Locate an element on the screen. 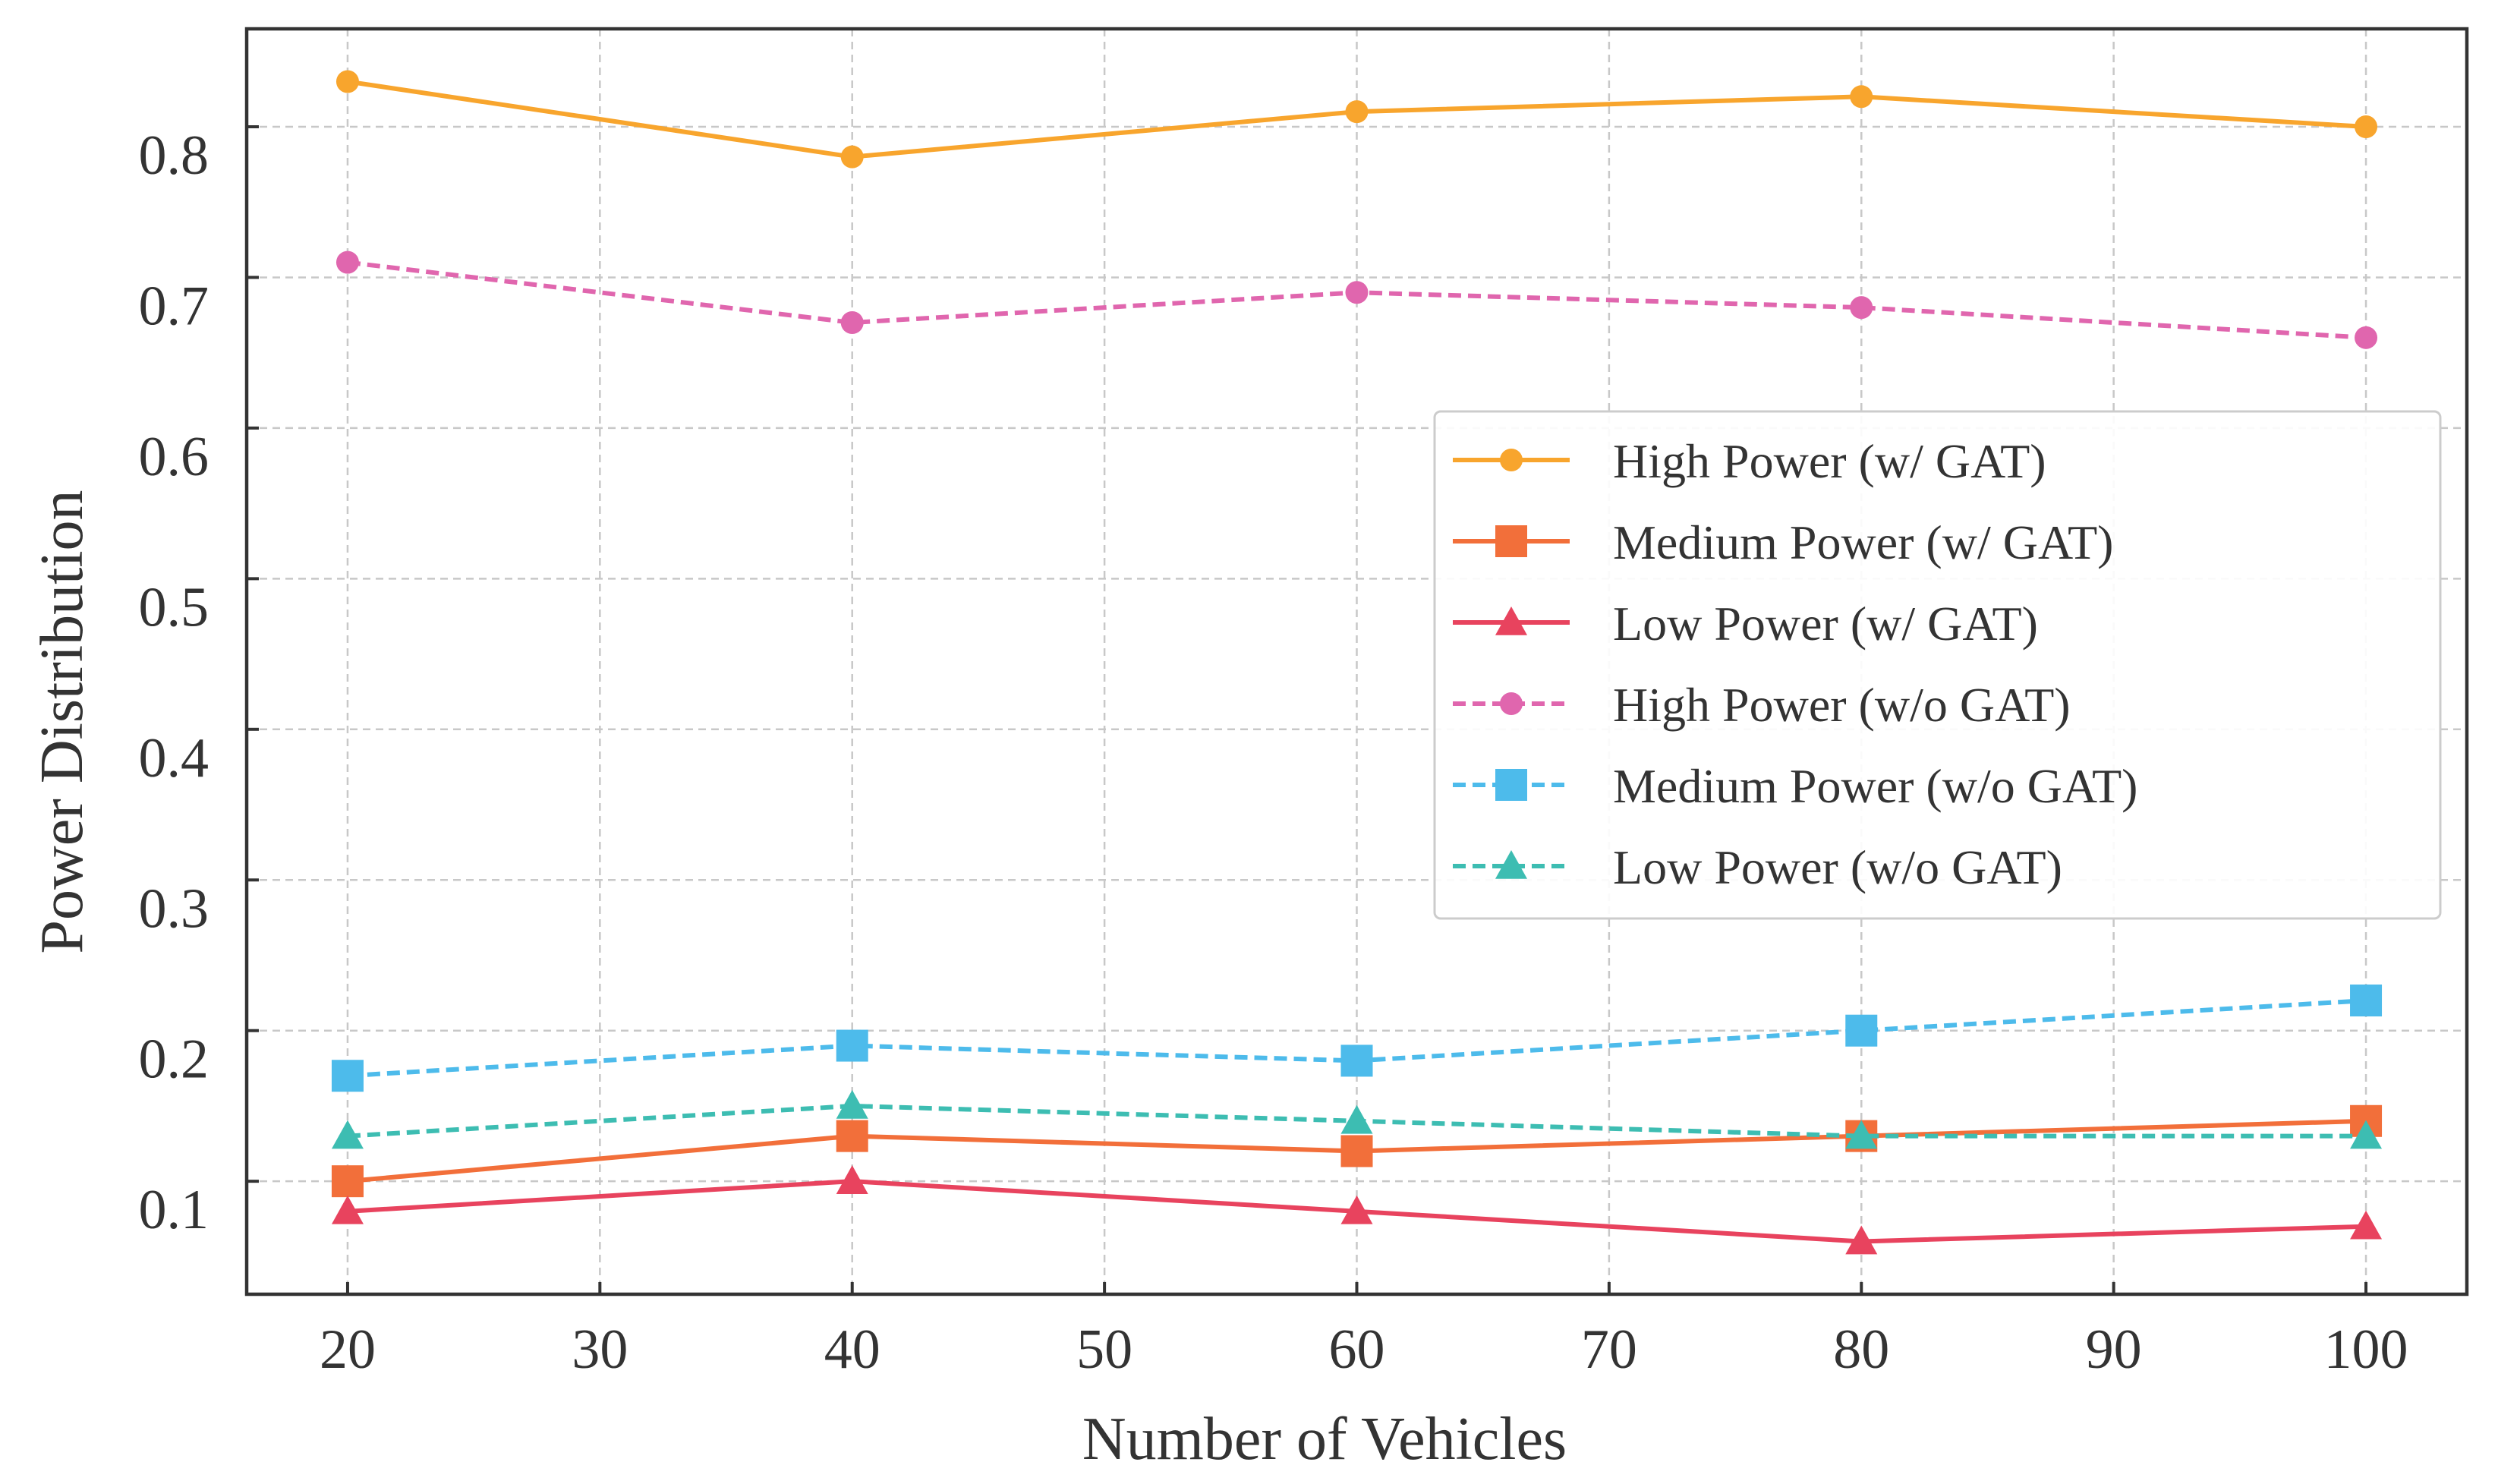 The width and height of the screenshot is (2498, 1484). y-tick-label: 0.2 is located at coordinates (174, 1060).